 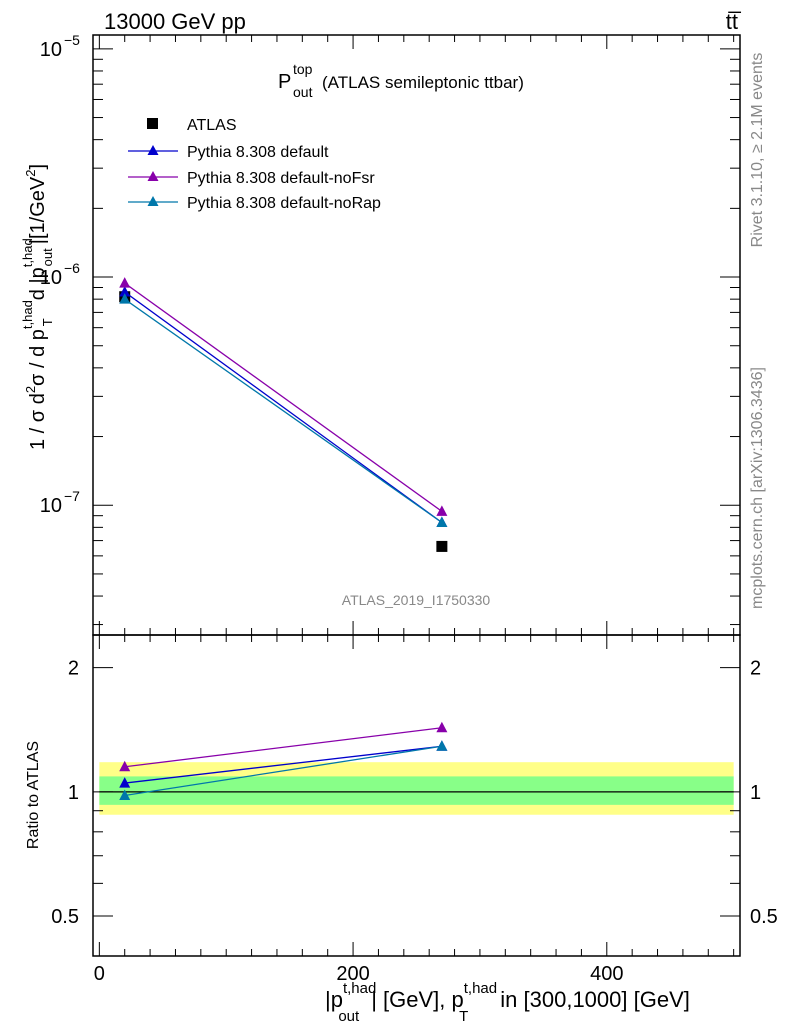 What do you see at coordinates (47, 257) in the screenshot?
I see `ylabel-part-h: out` at bounding box center [47, 257].